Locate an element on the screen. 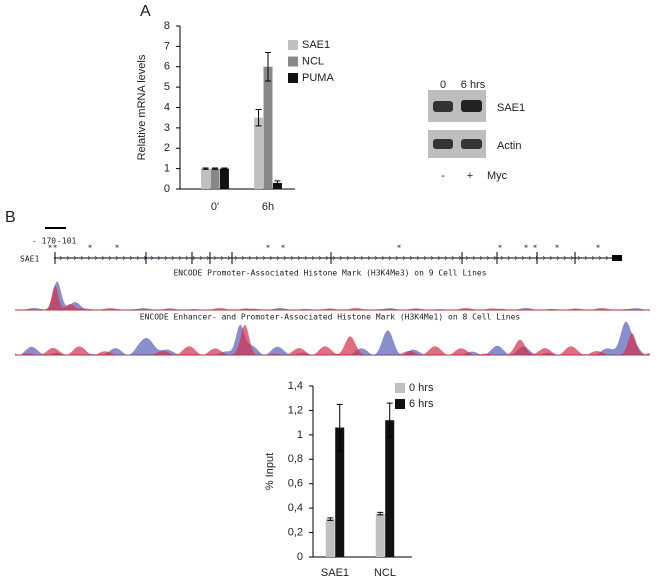 The width and height of the screenshot is (665, 582). y-axis-label: % Input is located at coordinates (270, 471).